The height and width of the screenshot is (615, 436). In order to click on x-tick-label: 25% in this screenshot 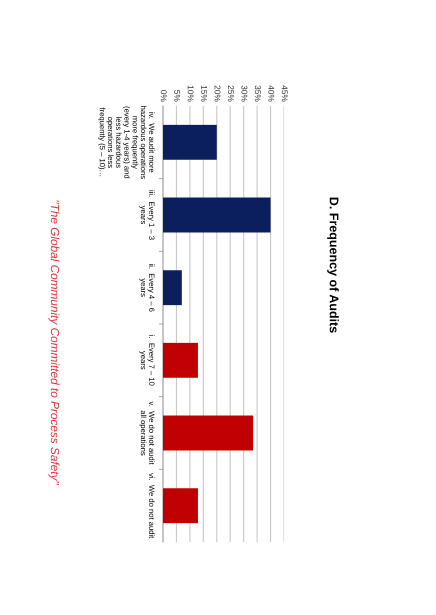, I will do `click(231, 94)`.